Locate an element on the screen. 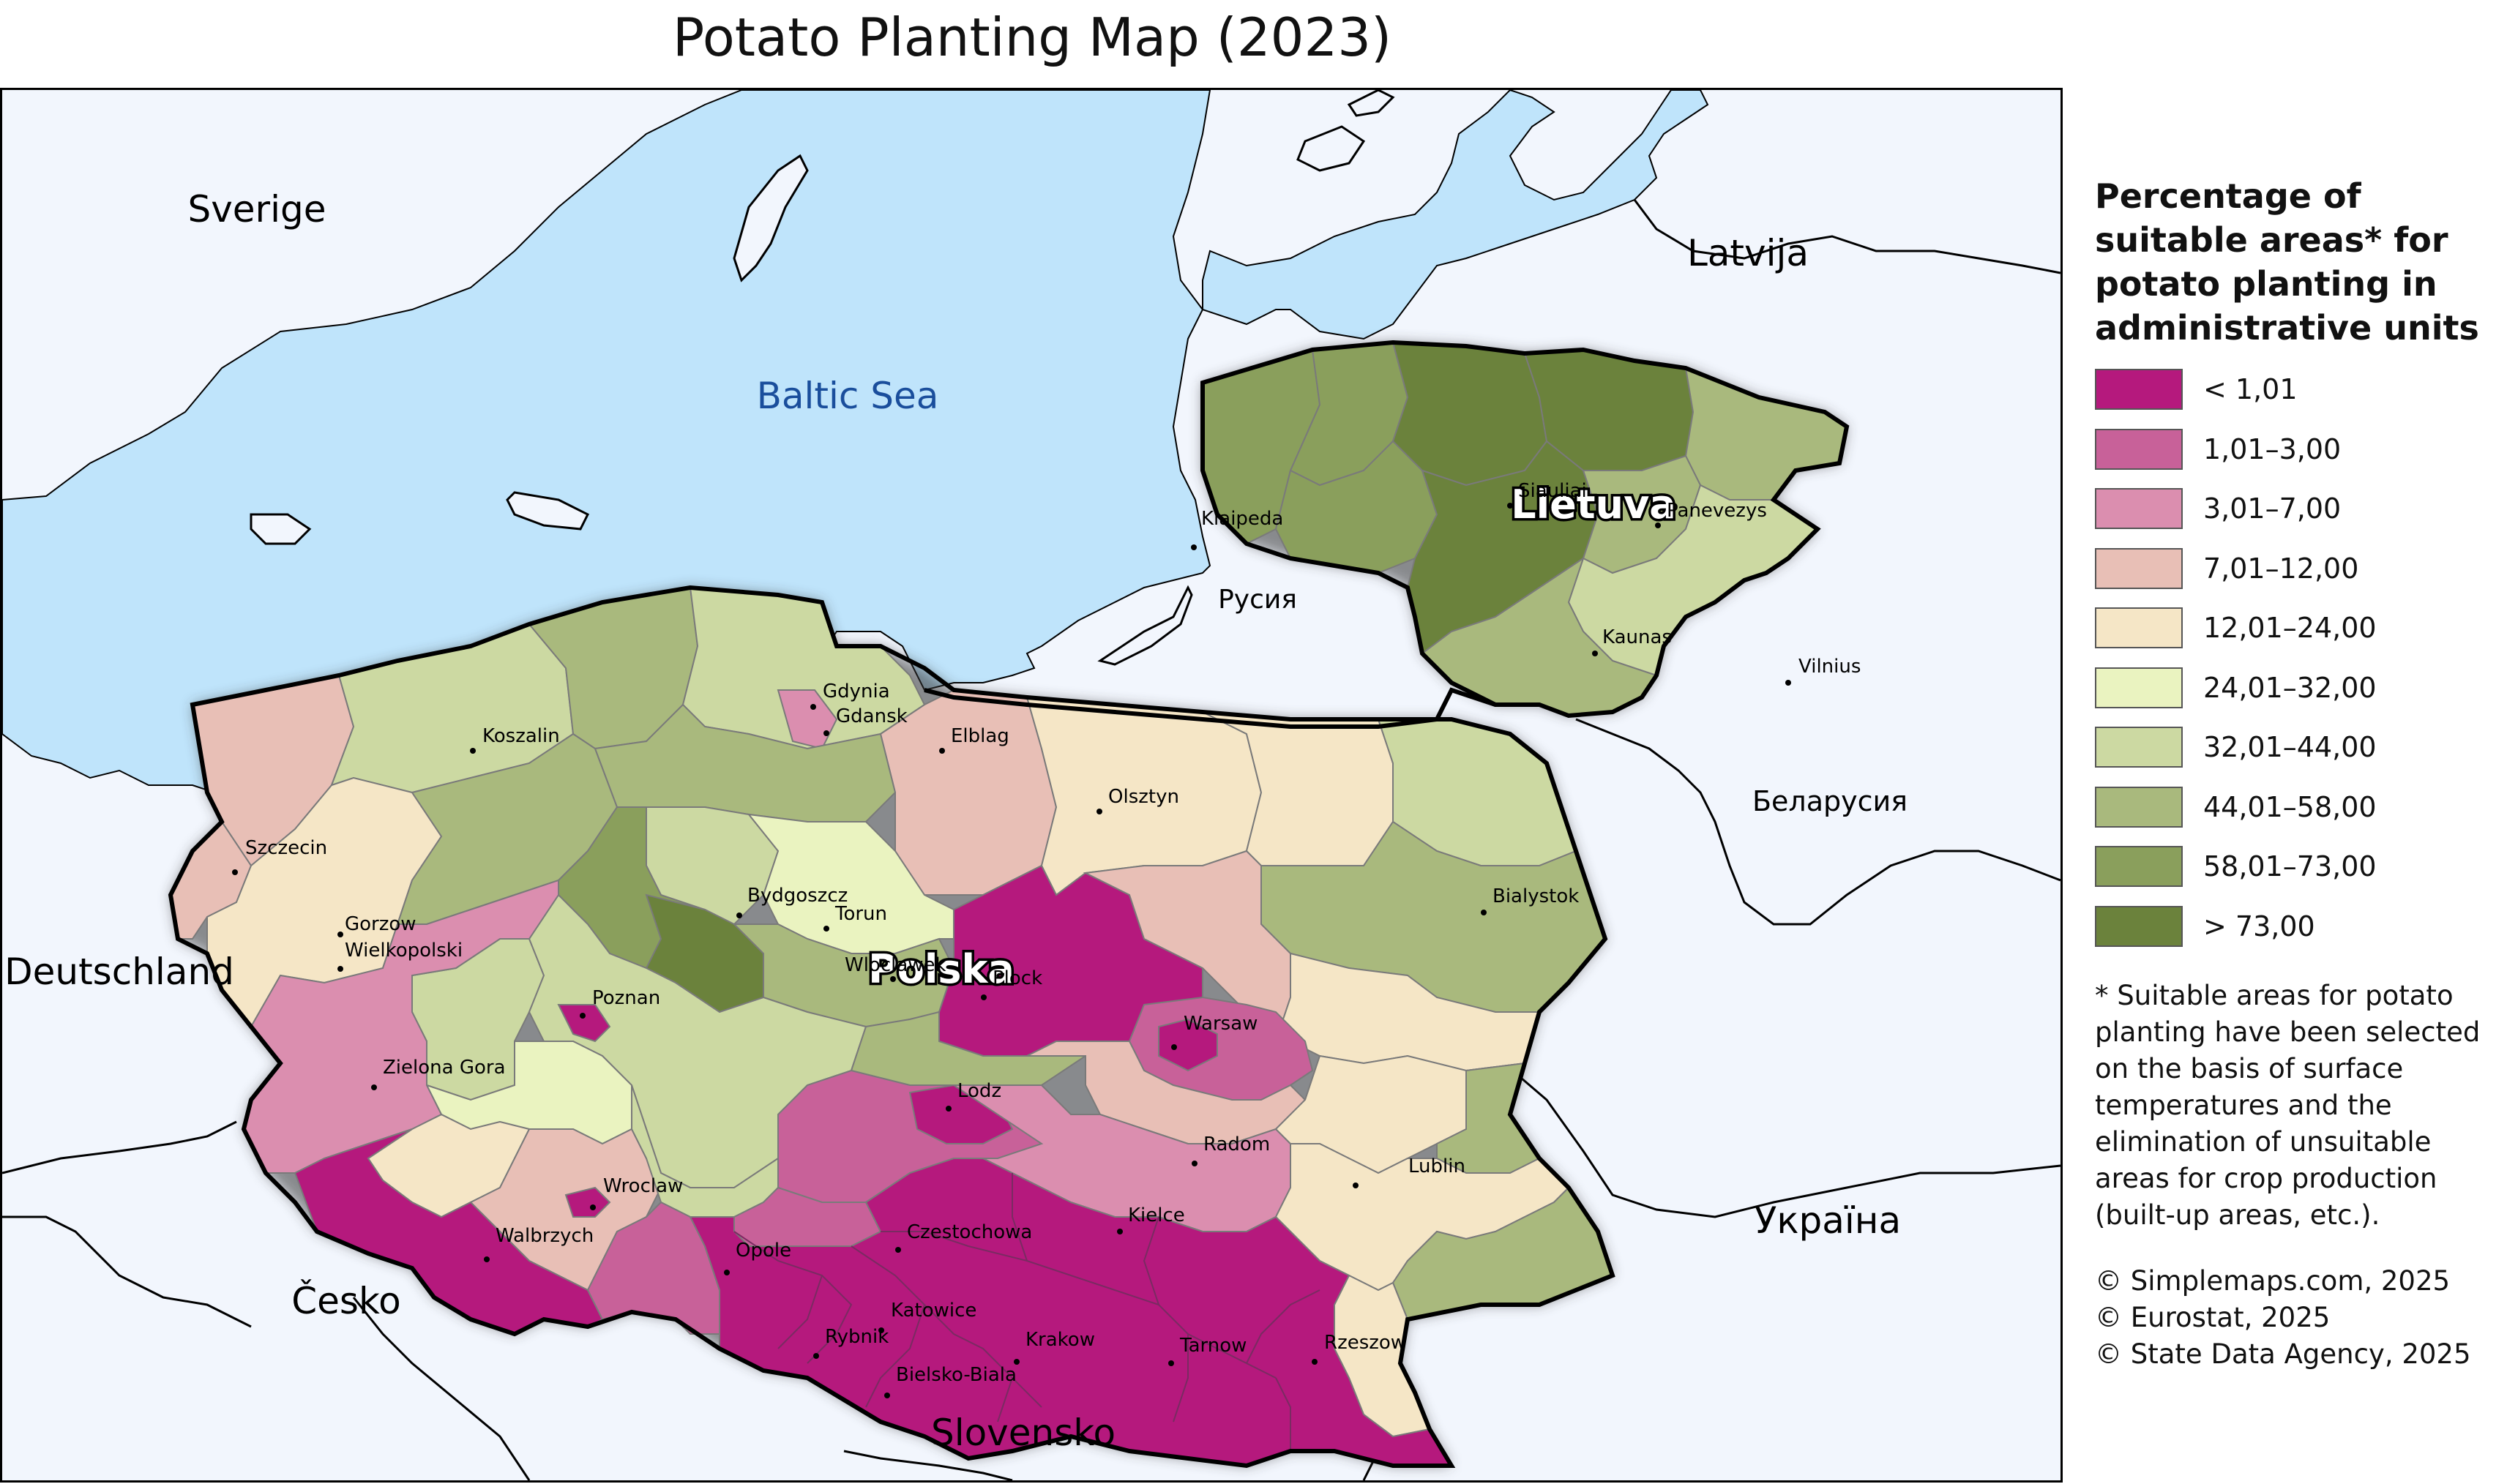 This screenshot has width=2507, height=1484. saaremaa-island is located at coordinates (1331, 148).